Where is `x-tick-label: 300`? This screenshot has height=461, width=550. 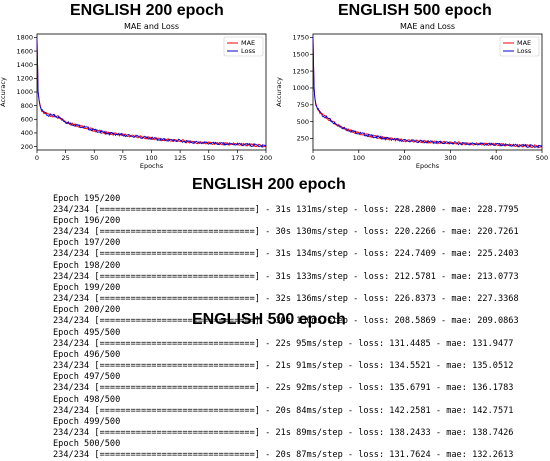
x-tick-label: 300 is located at coordinates (450, 158).